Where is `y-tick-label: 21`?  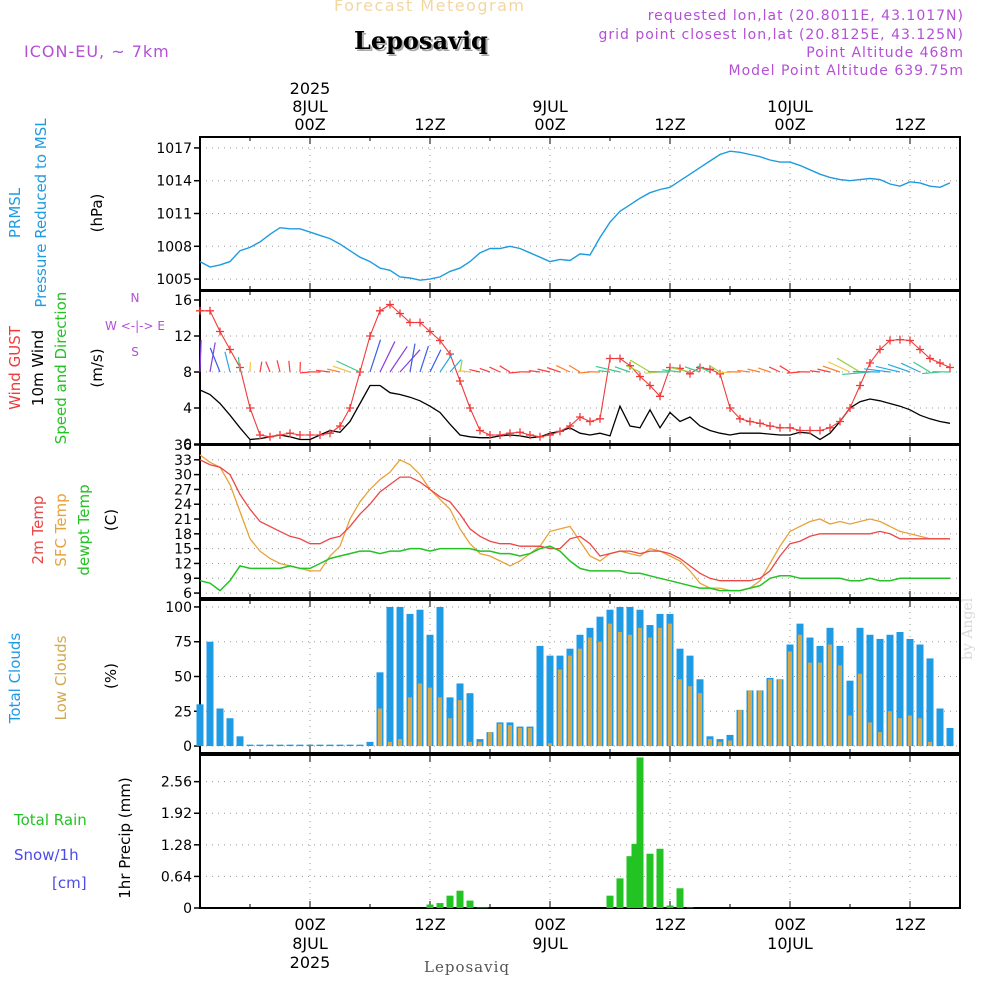 y-tick-label: 21 is located at coordinates (183, 520).